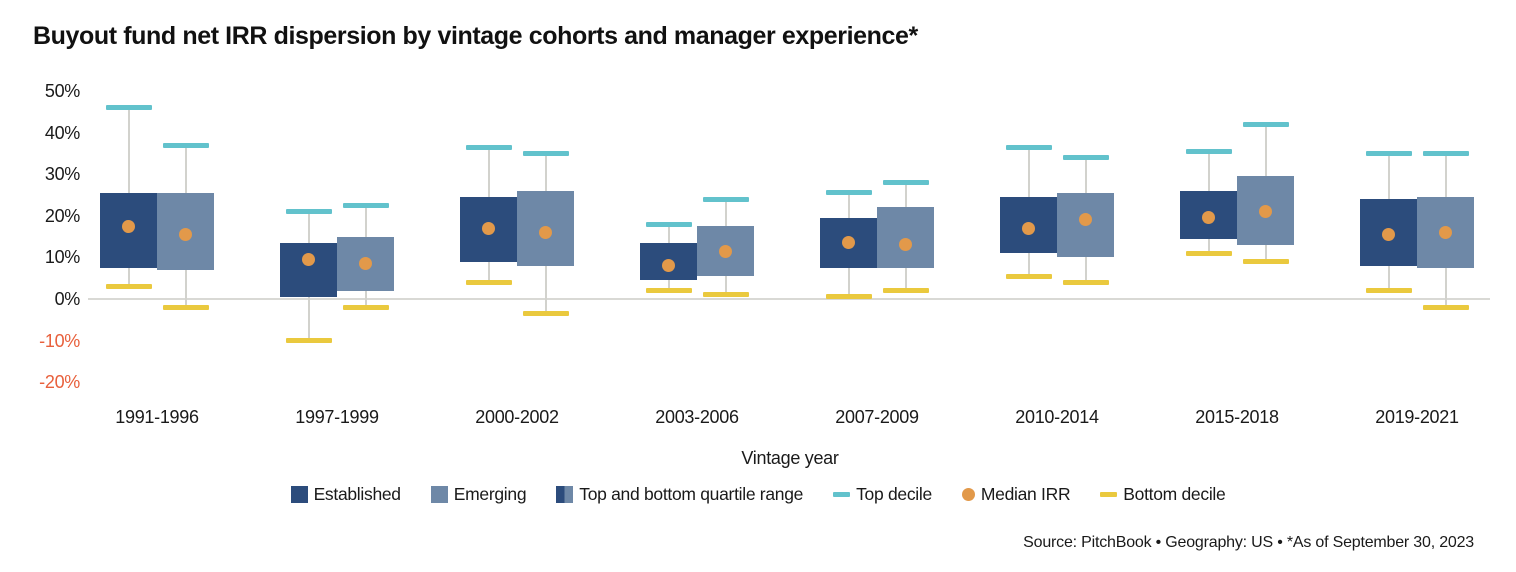  Describe the element at coordinates (894, 494) in the screenshot. I see `legend-label: Top decile` at that location.